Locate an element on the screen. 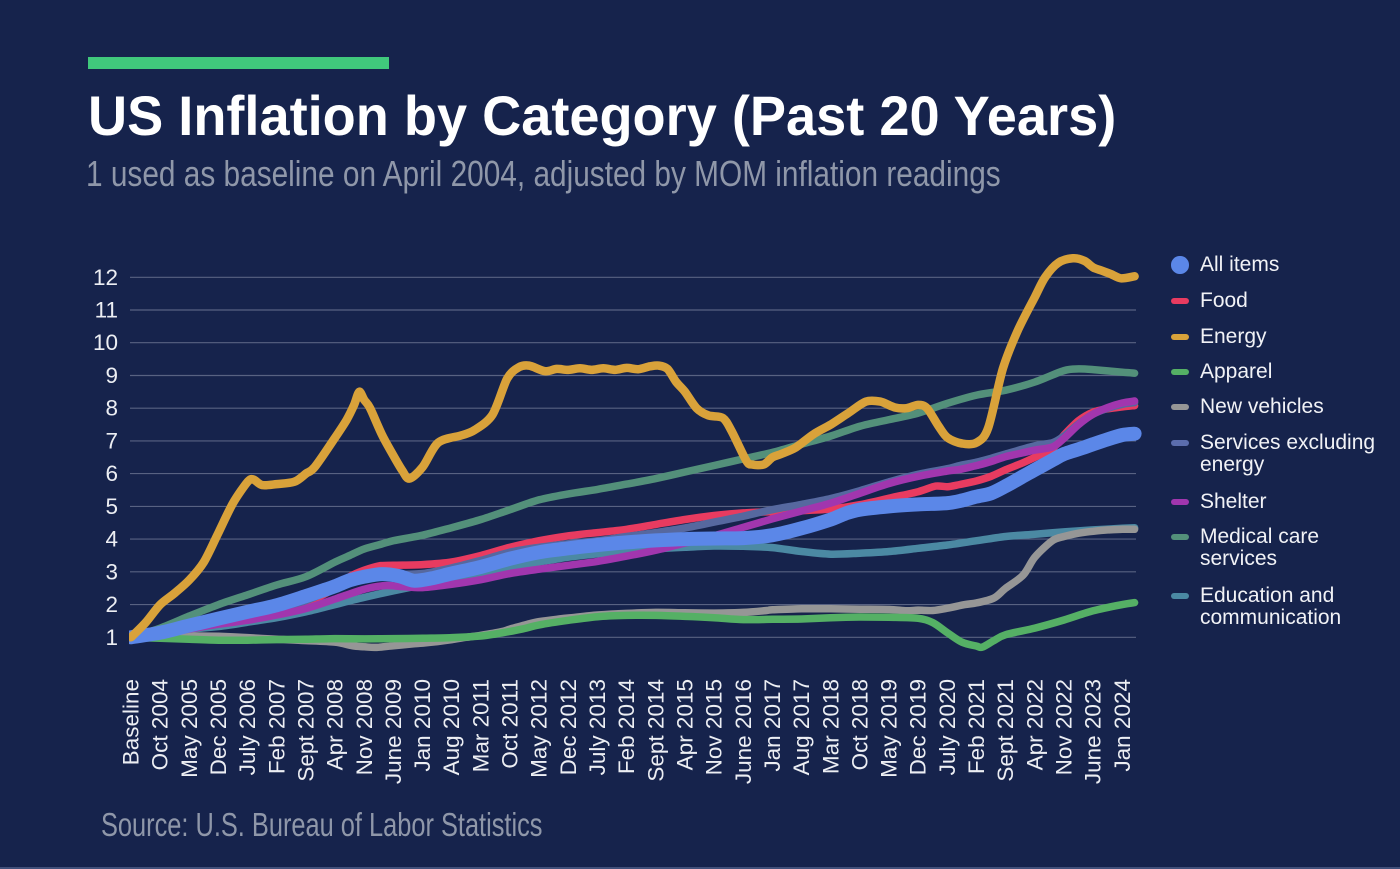 This screenshot has width=1400, height=869. svg-text: Baseline is located at coordinates (131, 722).